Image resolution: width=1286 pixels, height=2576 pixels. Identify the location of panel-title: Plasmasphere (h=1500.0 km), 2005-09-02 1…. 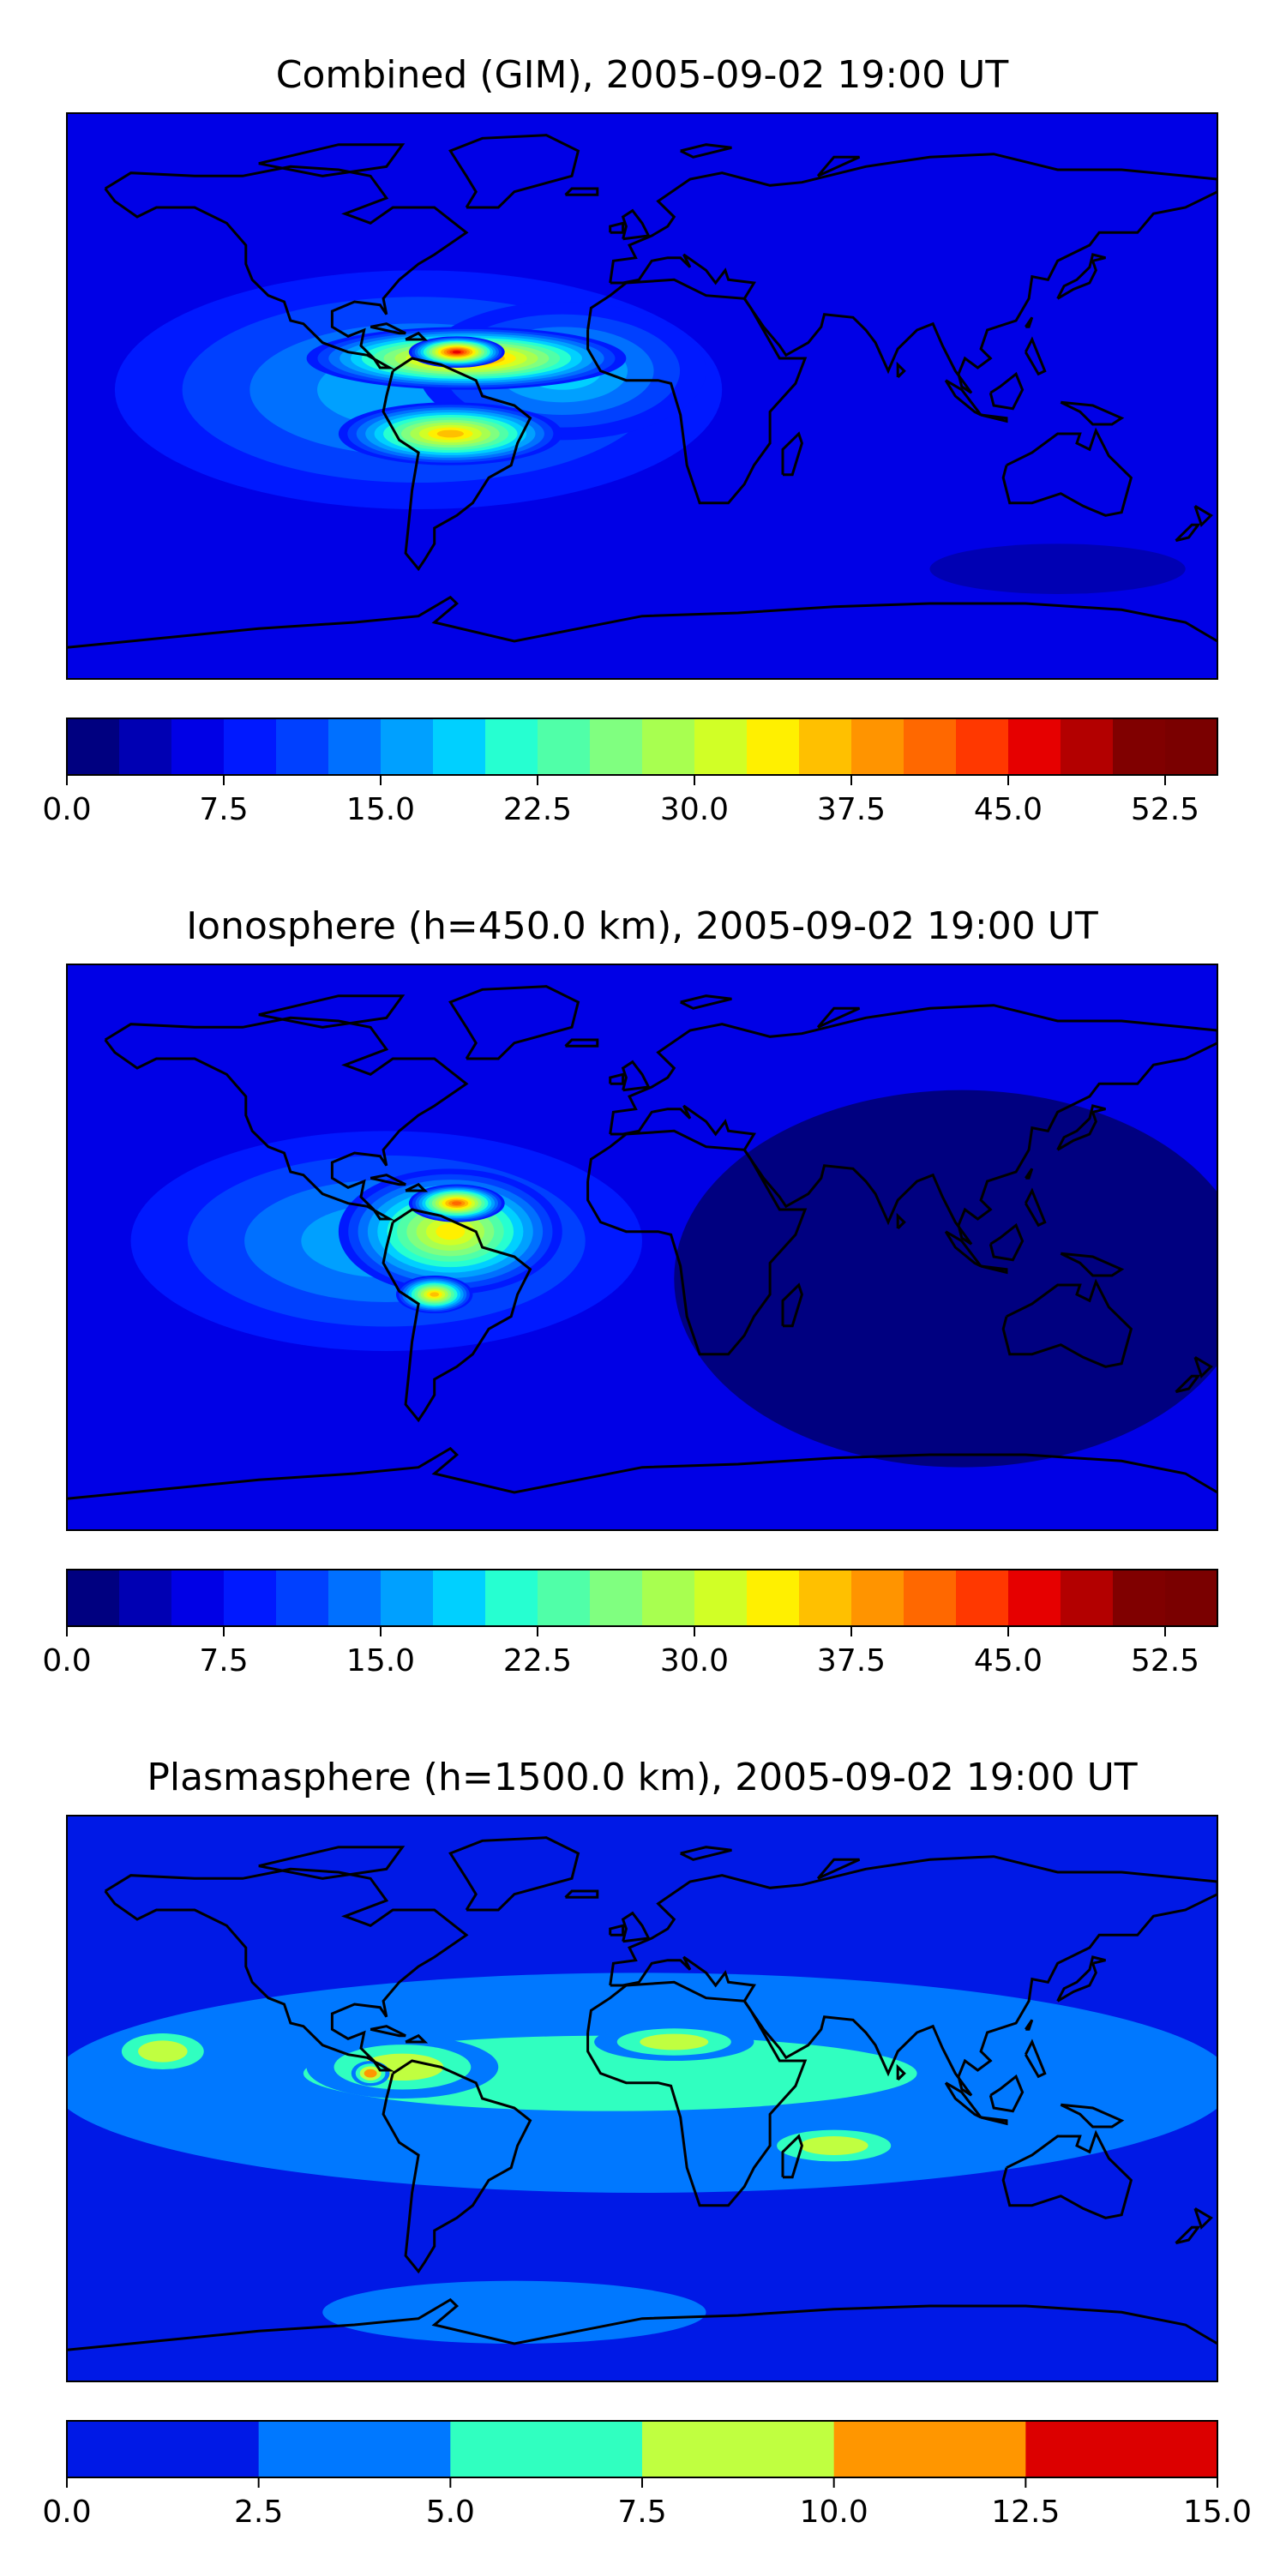
(642, 1777).